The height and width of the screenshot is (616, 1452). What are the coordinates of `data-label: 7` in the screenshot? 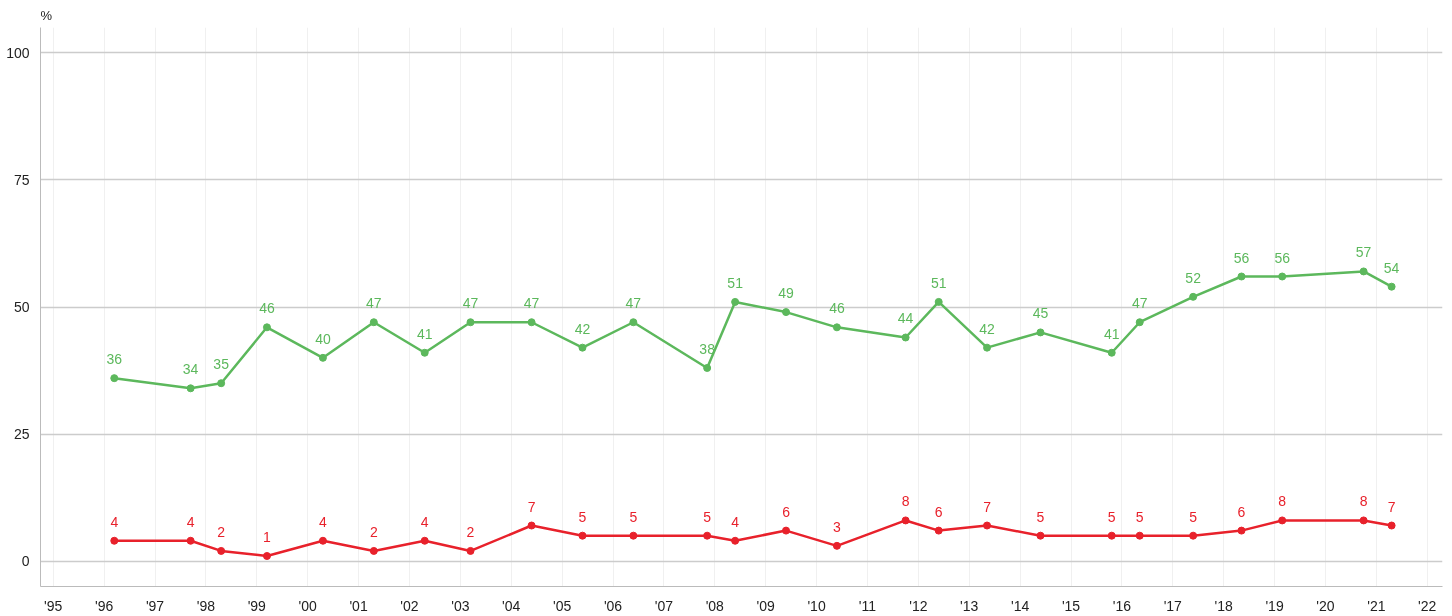 It's located at (987, 506).